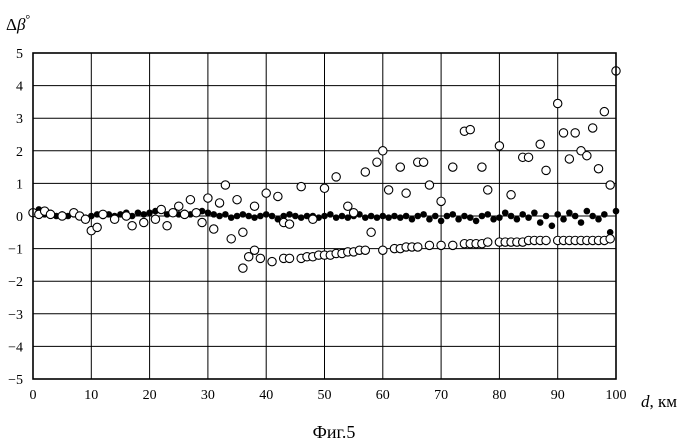  What do you see at coordinates (659, 401) in the screenshot?
I see `x-axis-label: d, км` at bounding box center [659, 401].